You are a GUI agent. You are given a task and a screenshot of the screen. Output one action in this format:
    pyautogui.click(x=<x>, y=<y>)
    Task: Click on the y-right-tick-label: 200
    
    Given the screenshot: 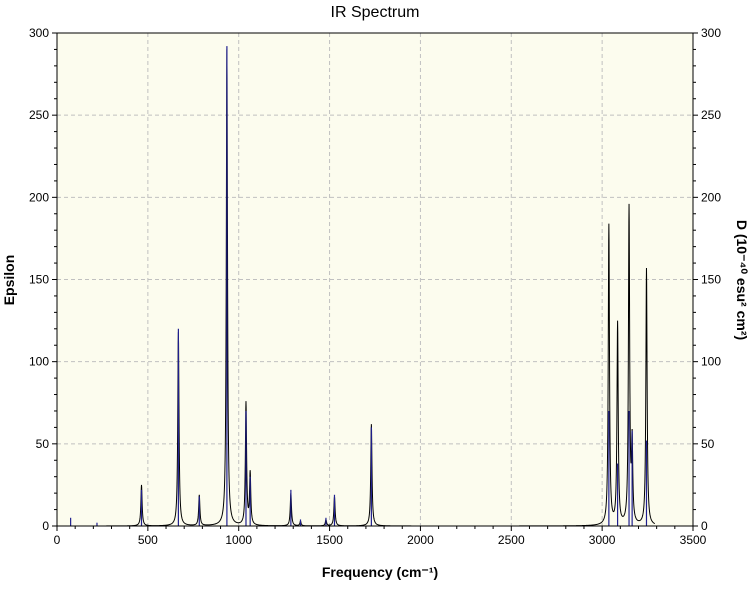 What is the action you would take?
    pyautogui.click(x=711, y=197)
    